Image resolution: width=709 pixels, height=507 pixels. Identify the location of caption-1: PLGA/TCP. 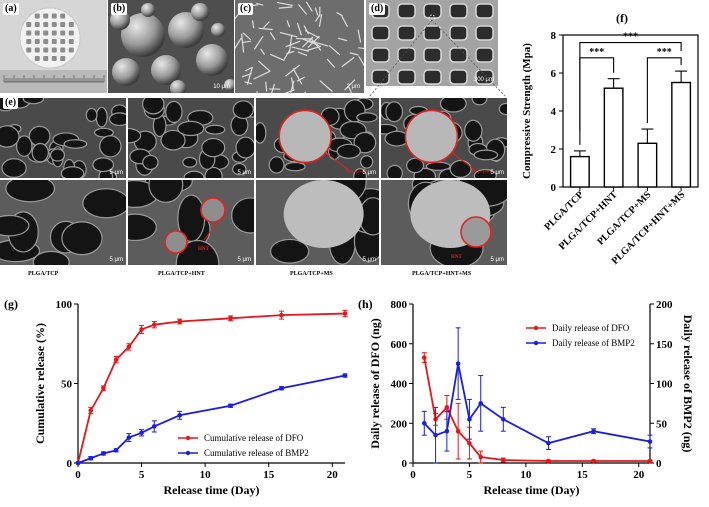
(43, 274).